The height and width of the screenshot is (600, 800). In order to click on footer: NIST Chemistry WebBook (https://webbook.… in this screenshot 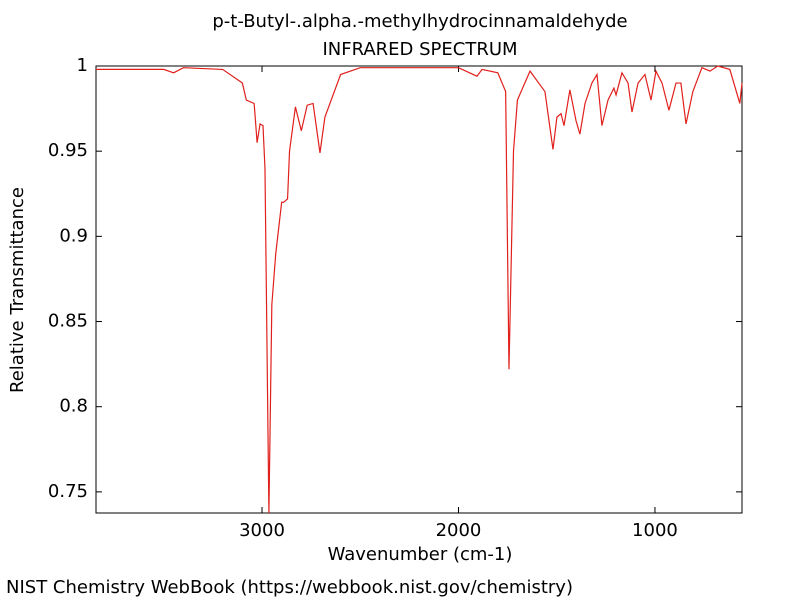, I will do `click(289, 587)`.